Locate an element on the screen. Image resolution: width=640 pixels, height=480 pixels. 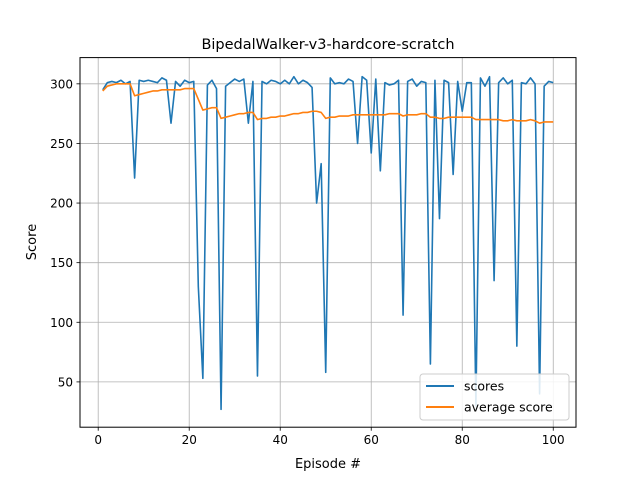
x-tick-label: 0 is located at coordinates (98, 440).